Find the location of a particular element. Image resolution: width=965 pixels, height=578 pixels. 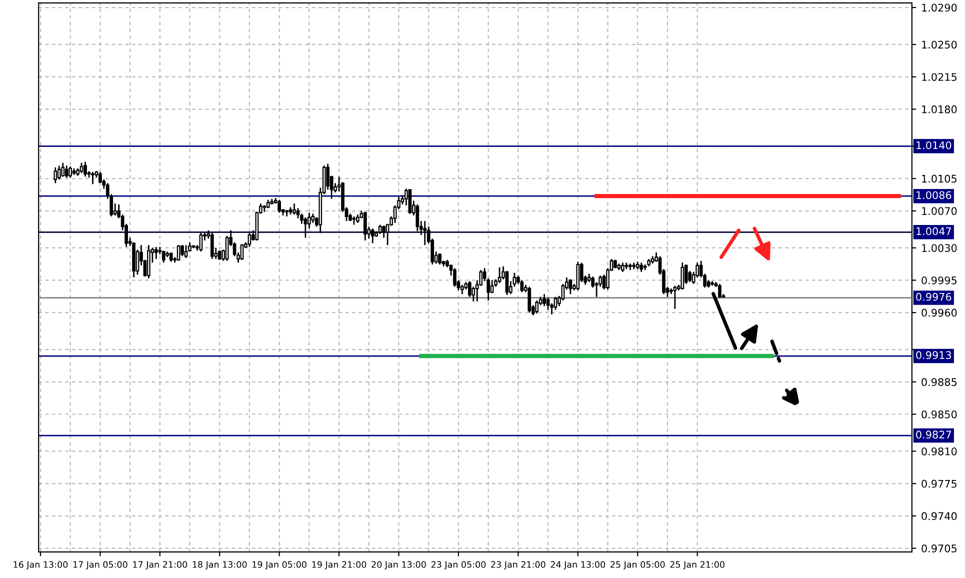

y-tick-label: 0.9810 is located at coordinates (939, 451).